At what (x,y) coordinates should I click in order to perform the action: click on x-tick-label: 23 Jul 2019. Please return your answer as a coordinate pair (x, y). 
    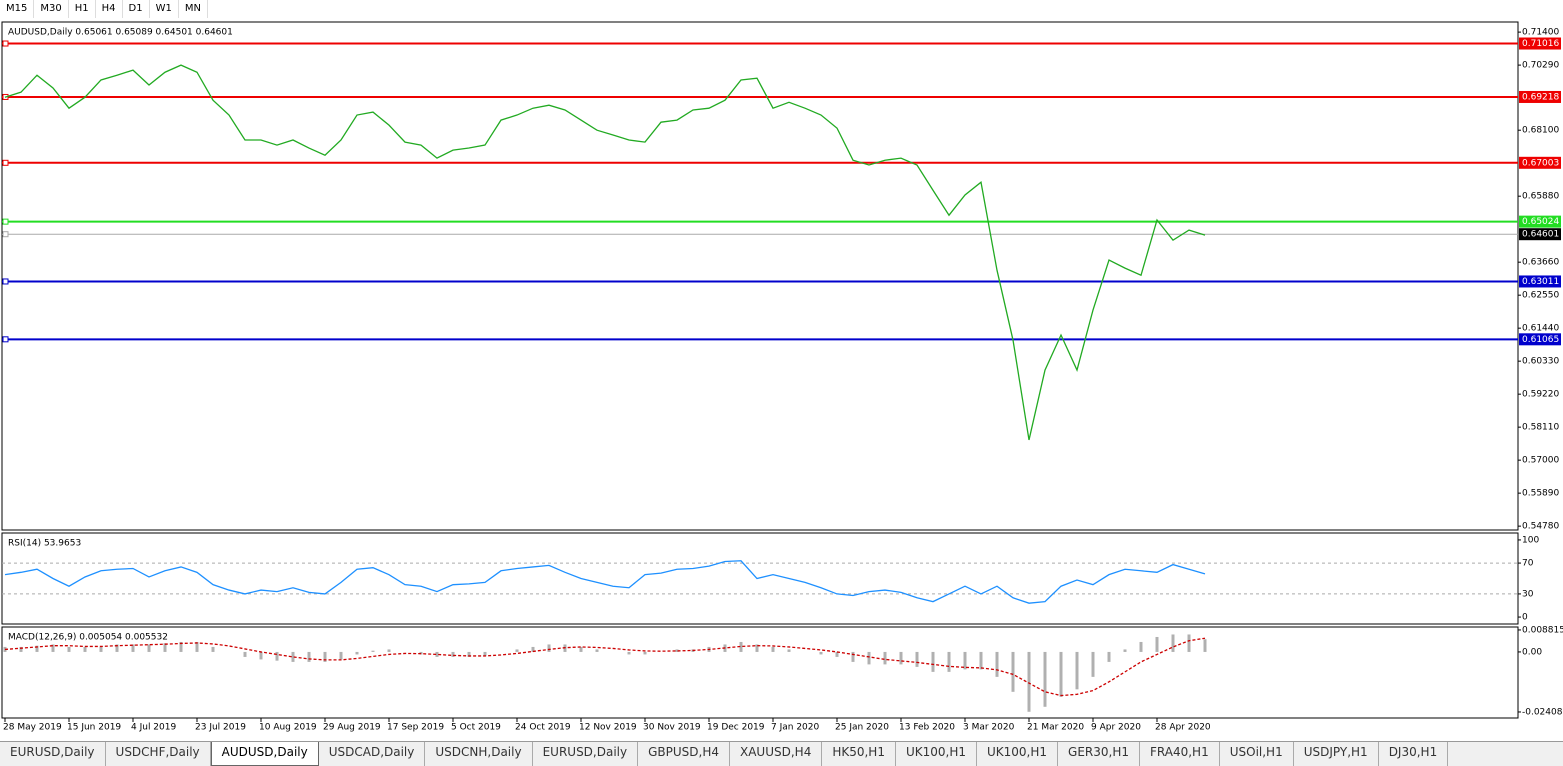
    Looking at the image, I should click on (220, 728).